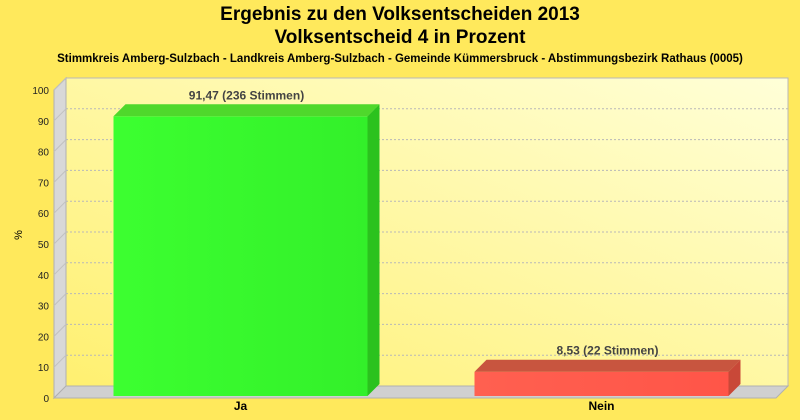 This screenshot has width=800, height=420. I want to click on y-tick-label: 100, so click(40, 91).